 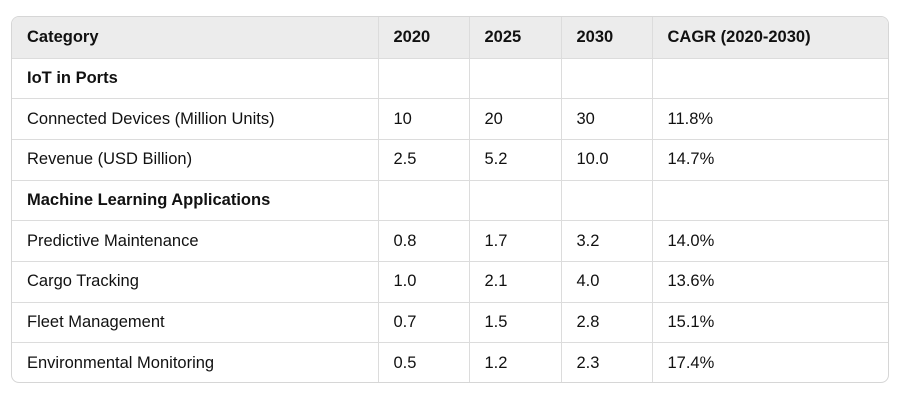 What do you see at coordinates (515, 241) in the screenshot?
I see `value-2025-cell: 1.7` at bounding box center [515, 241].